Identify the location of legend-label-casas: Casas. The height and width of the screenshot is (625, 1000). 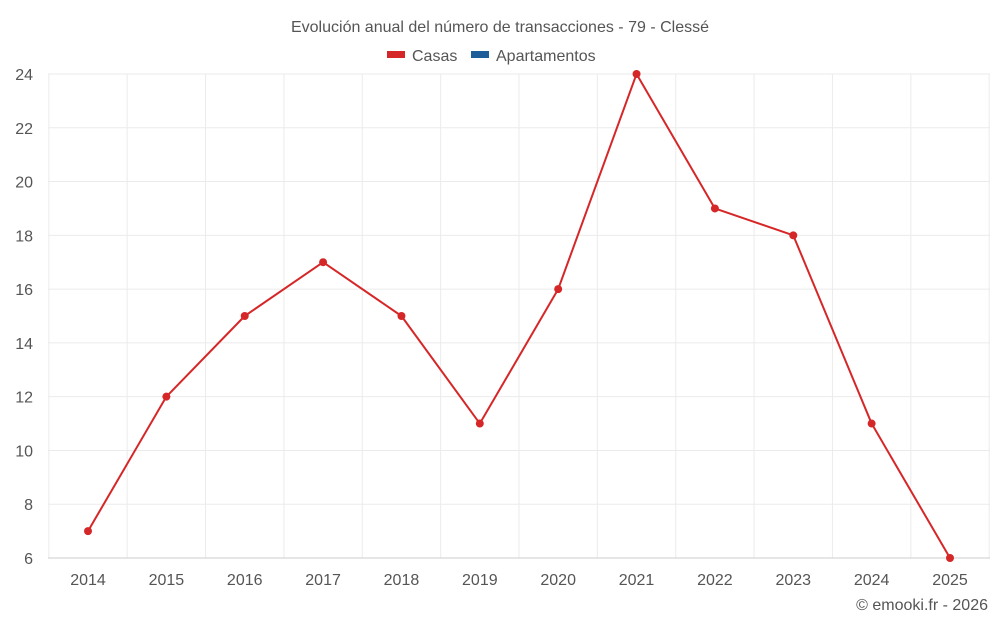
(434, 56).